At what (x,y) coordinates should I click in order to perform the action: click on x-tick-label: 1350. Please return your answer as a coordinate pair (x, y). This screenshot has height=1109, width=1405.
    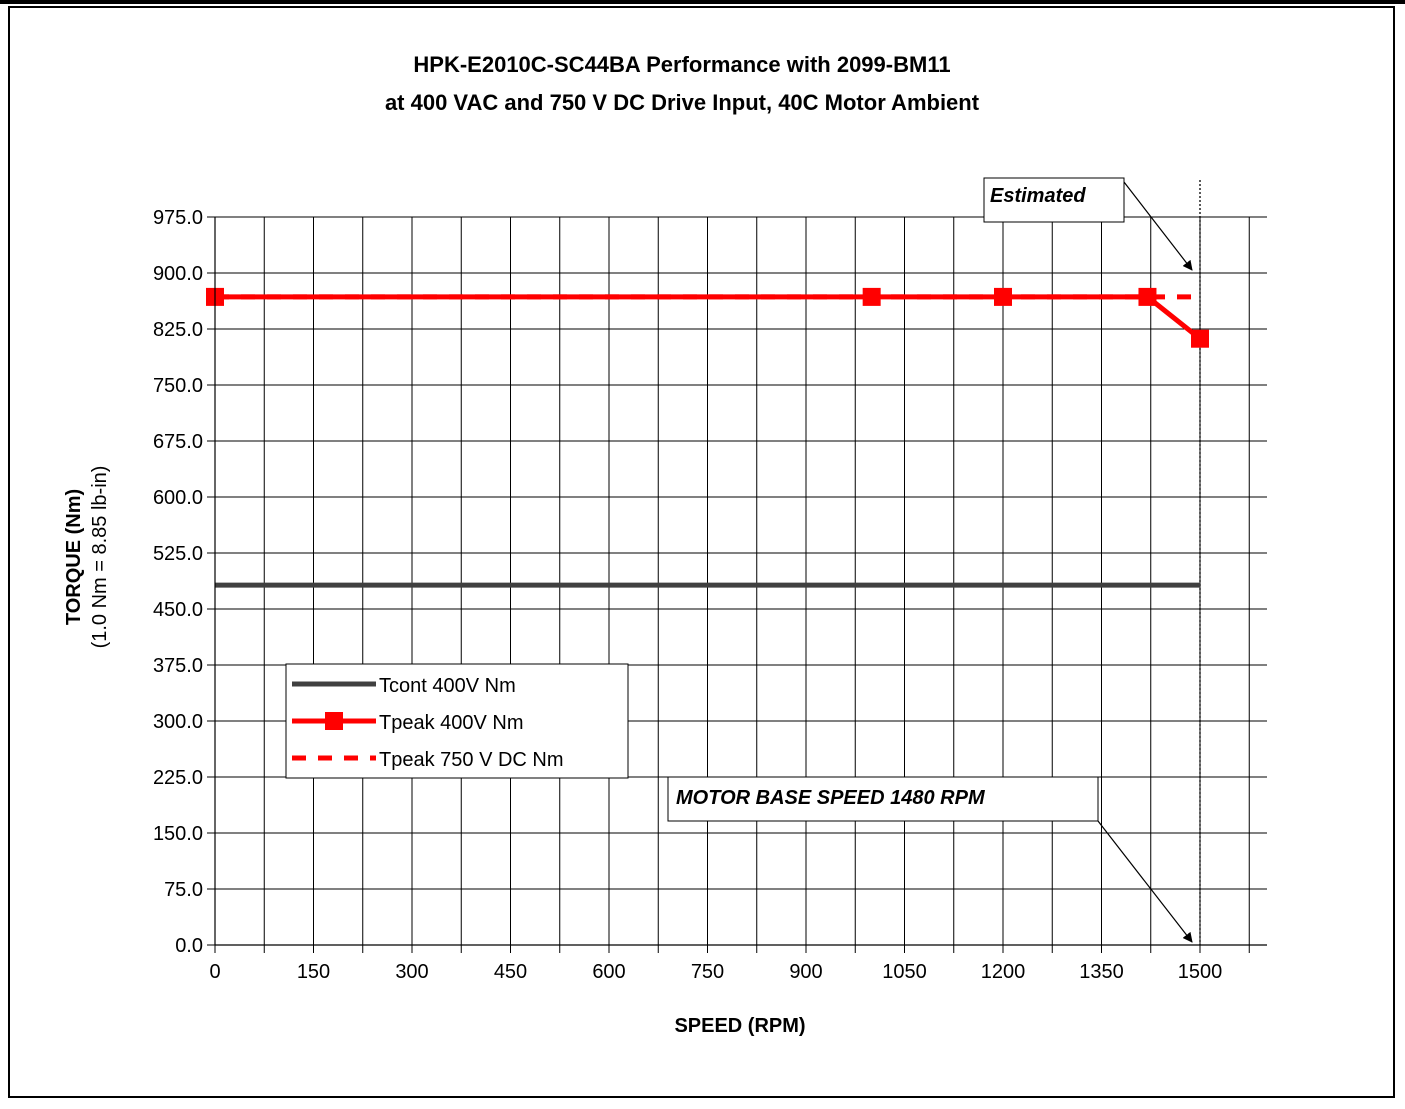
    Looking at the image, I should click on (1101, 972).